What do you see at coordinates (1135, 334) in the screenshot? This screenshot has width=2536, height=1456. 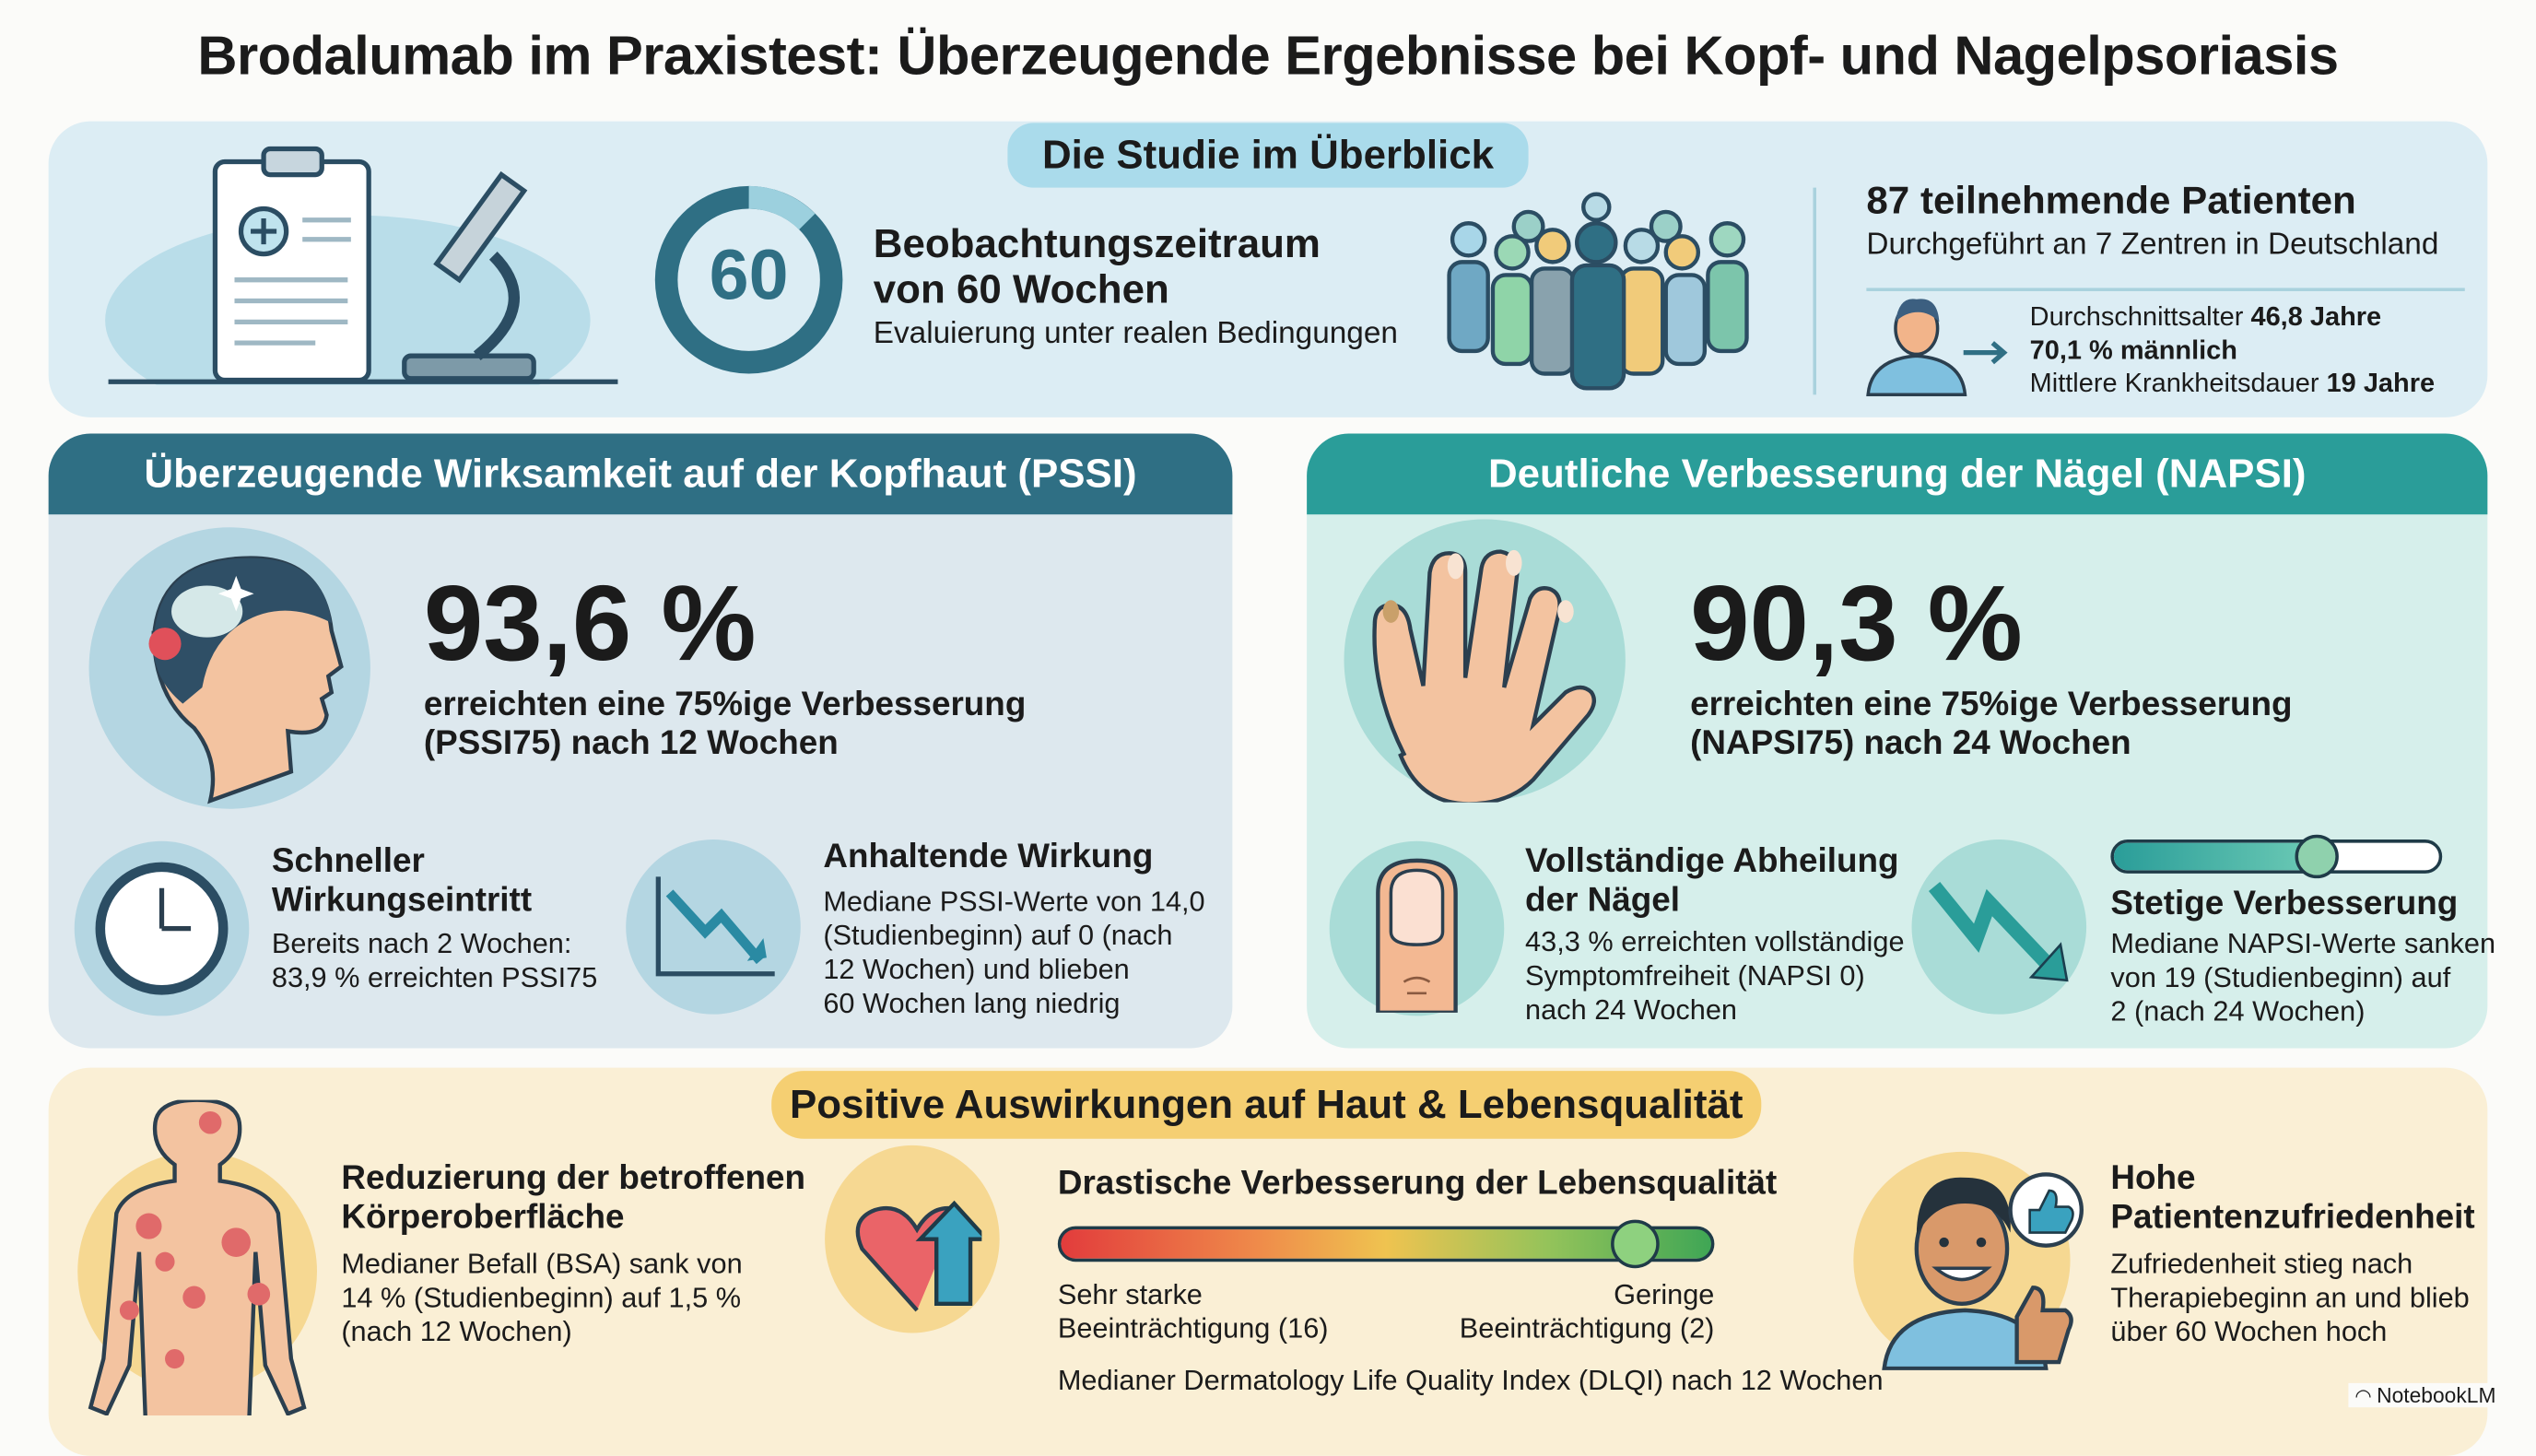 I see `period-sub: Evaluierung unter realen Bedingungen` at bounding box center [1135, 334].